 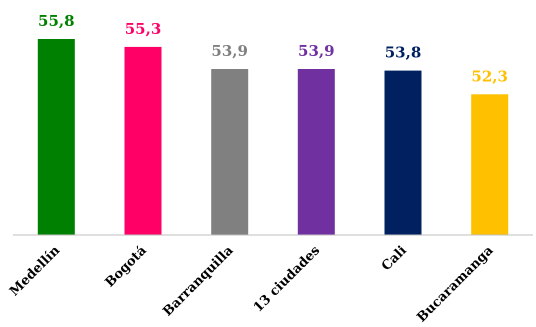 I want to click on tick-label-medellin: Medellín, so click(x=35, y=271).